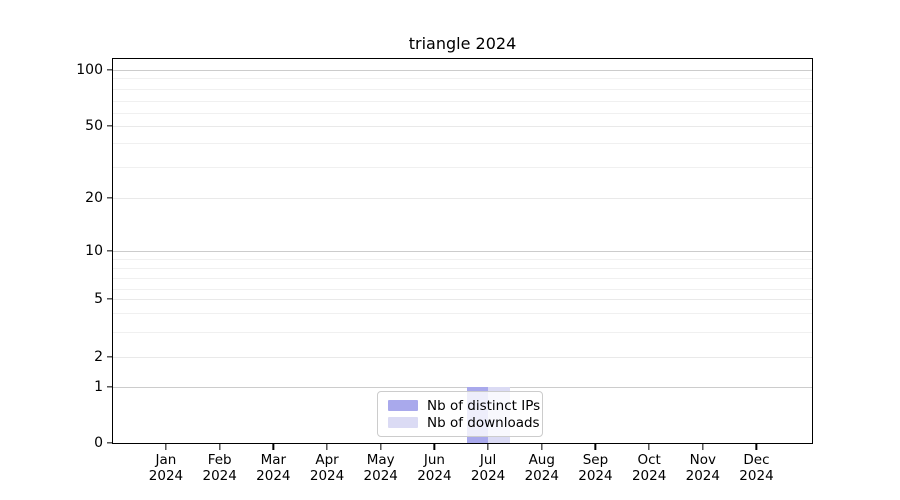 The width and height of the screenshot is (900, 500). I want to click on x-axis-tick-label-line: Mar, so click(273, 460).